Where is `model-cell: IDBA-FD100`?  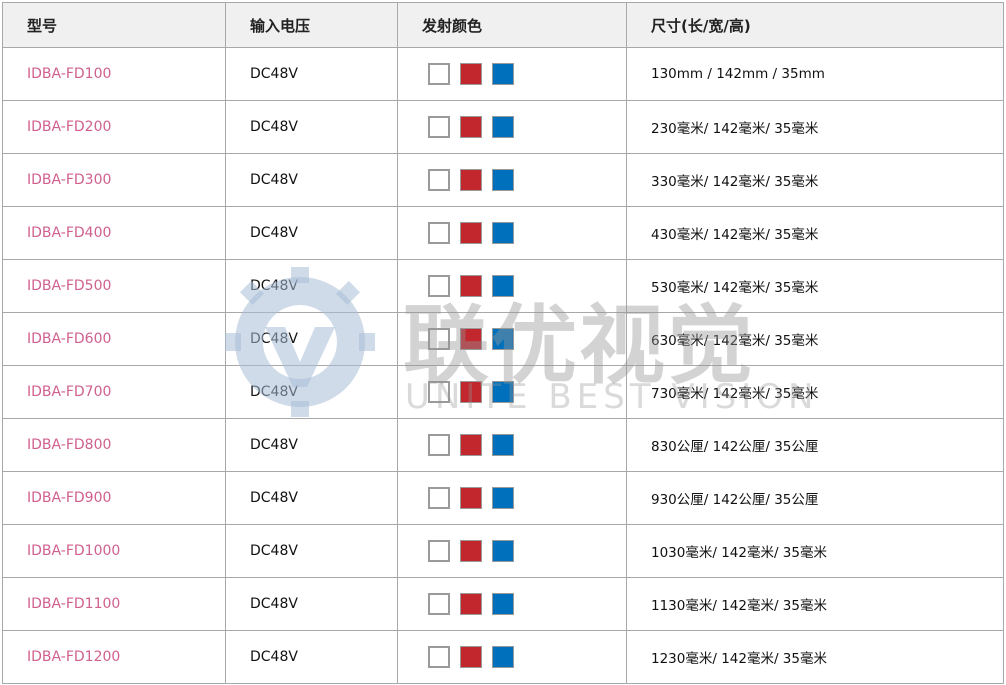
model-cell: IDBA-FD100 is located at coordinates (114, 74).